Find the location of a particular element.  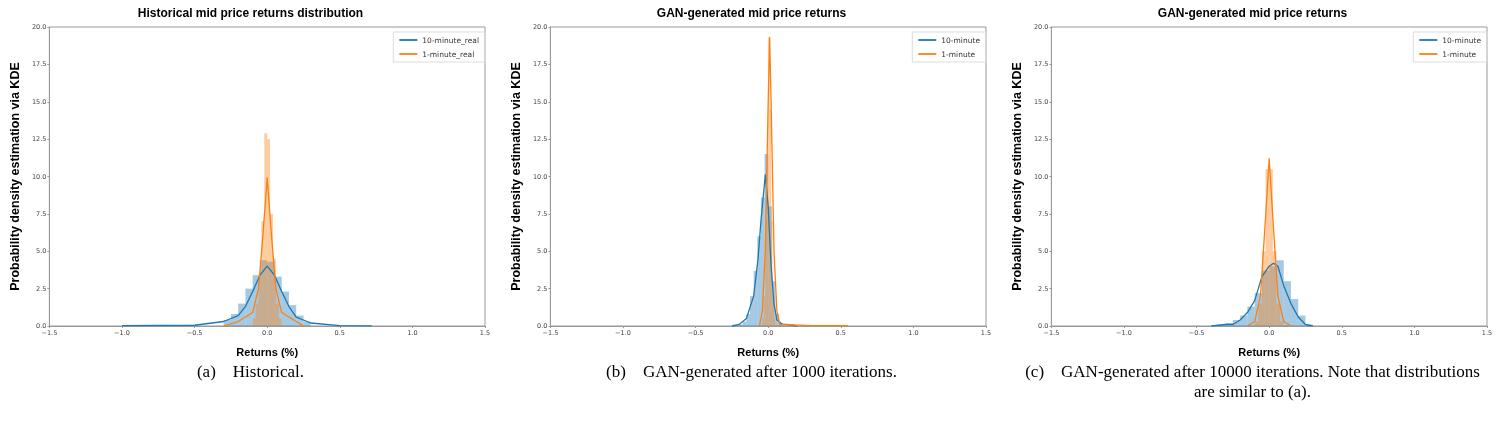

text: (a) Historical. is located at coordinates (250, 372).